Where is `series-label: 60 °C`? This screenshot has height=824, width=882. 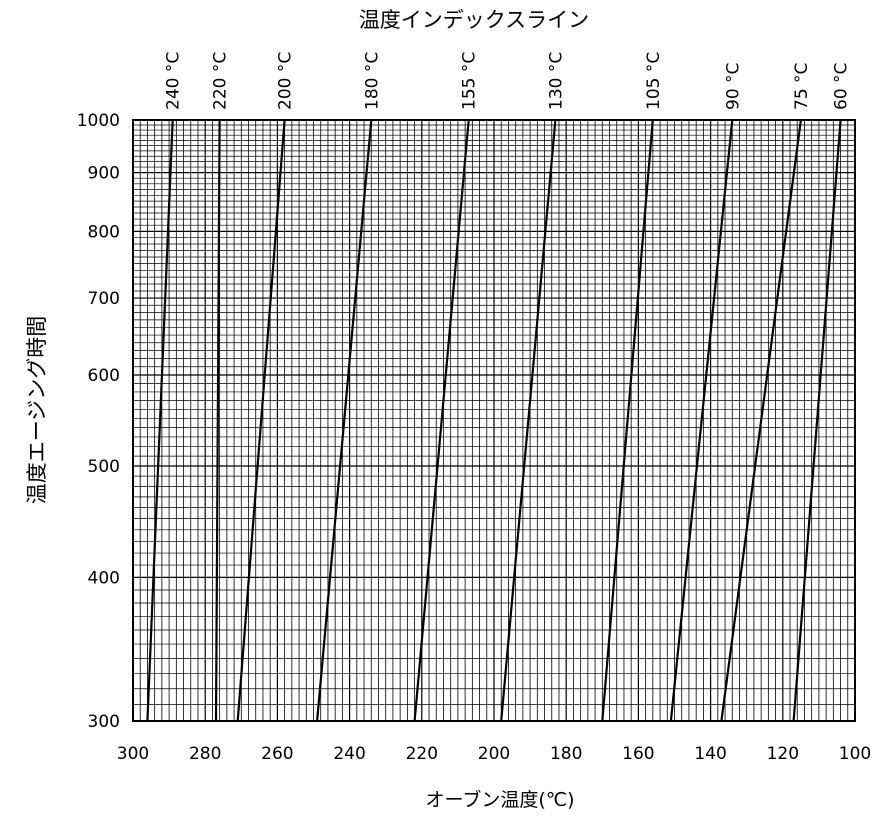
series-label: 60 °C is located at coordinates (842, 86).